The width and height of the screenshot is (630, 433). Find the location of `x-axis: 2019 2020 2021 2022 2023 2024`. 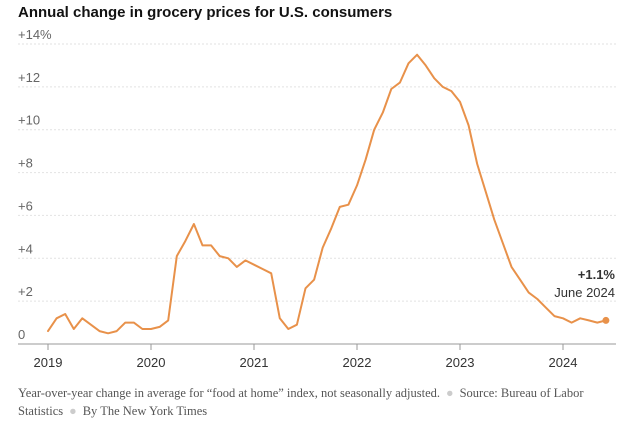

x-axis: 2019 2020 2021 2022 2023 2024 is located at coordinates (306, 357).